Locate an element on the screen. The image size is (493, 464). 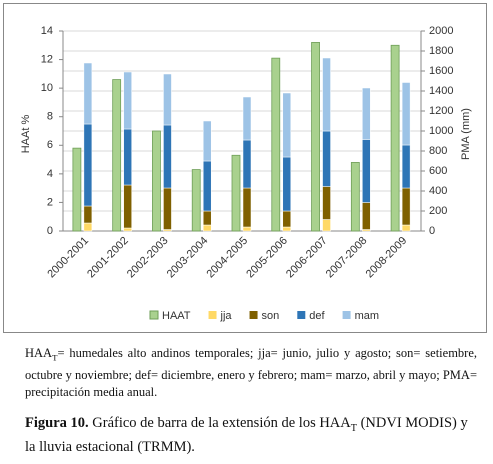
y2-tick-label: 800 is located at coordinates (438, 151).